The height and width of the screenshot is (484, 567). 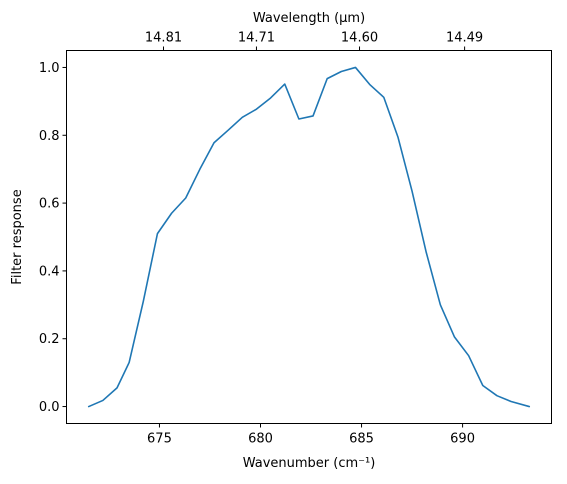 I want to click on y-tick-label: 0.4, so click(x=49, y=271).